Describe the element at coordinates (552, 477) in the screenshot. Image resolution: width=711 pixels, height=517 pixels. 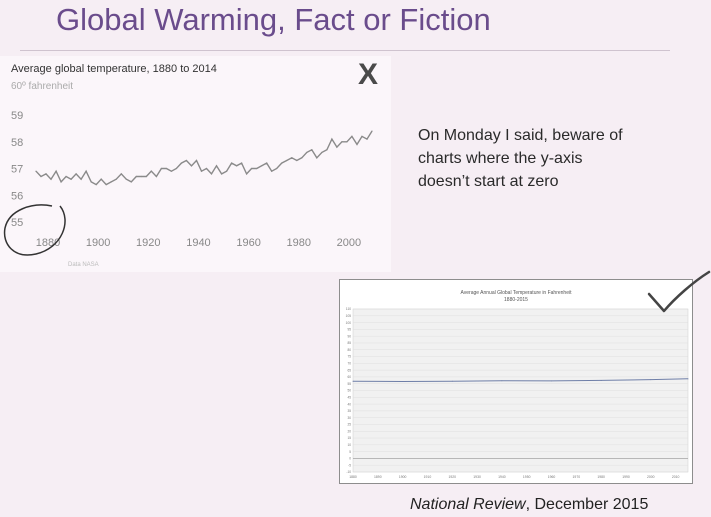
I see `chart2-x-tick-label: 1960` at that location.